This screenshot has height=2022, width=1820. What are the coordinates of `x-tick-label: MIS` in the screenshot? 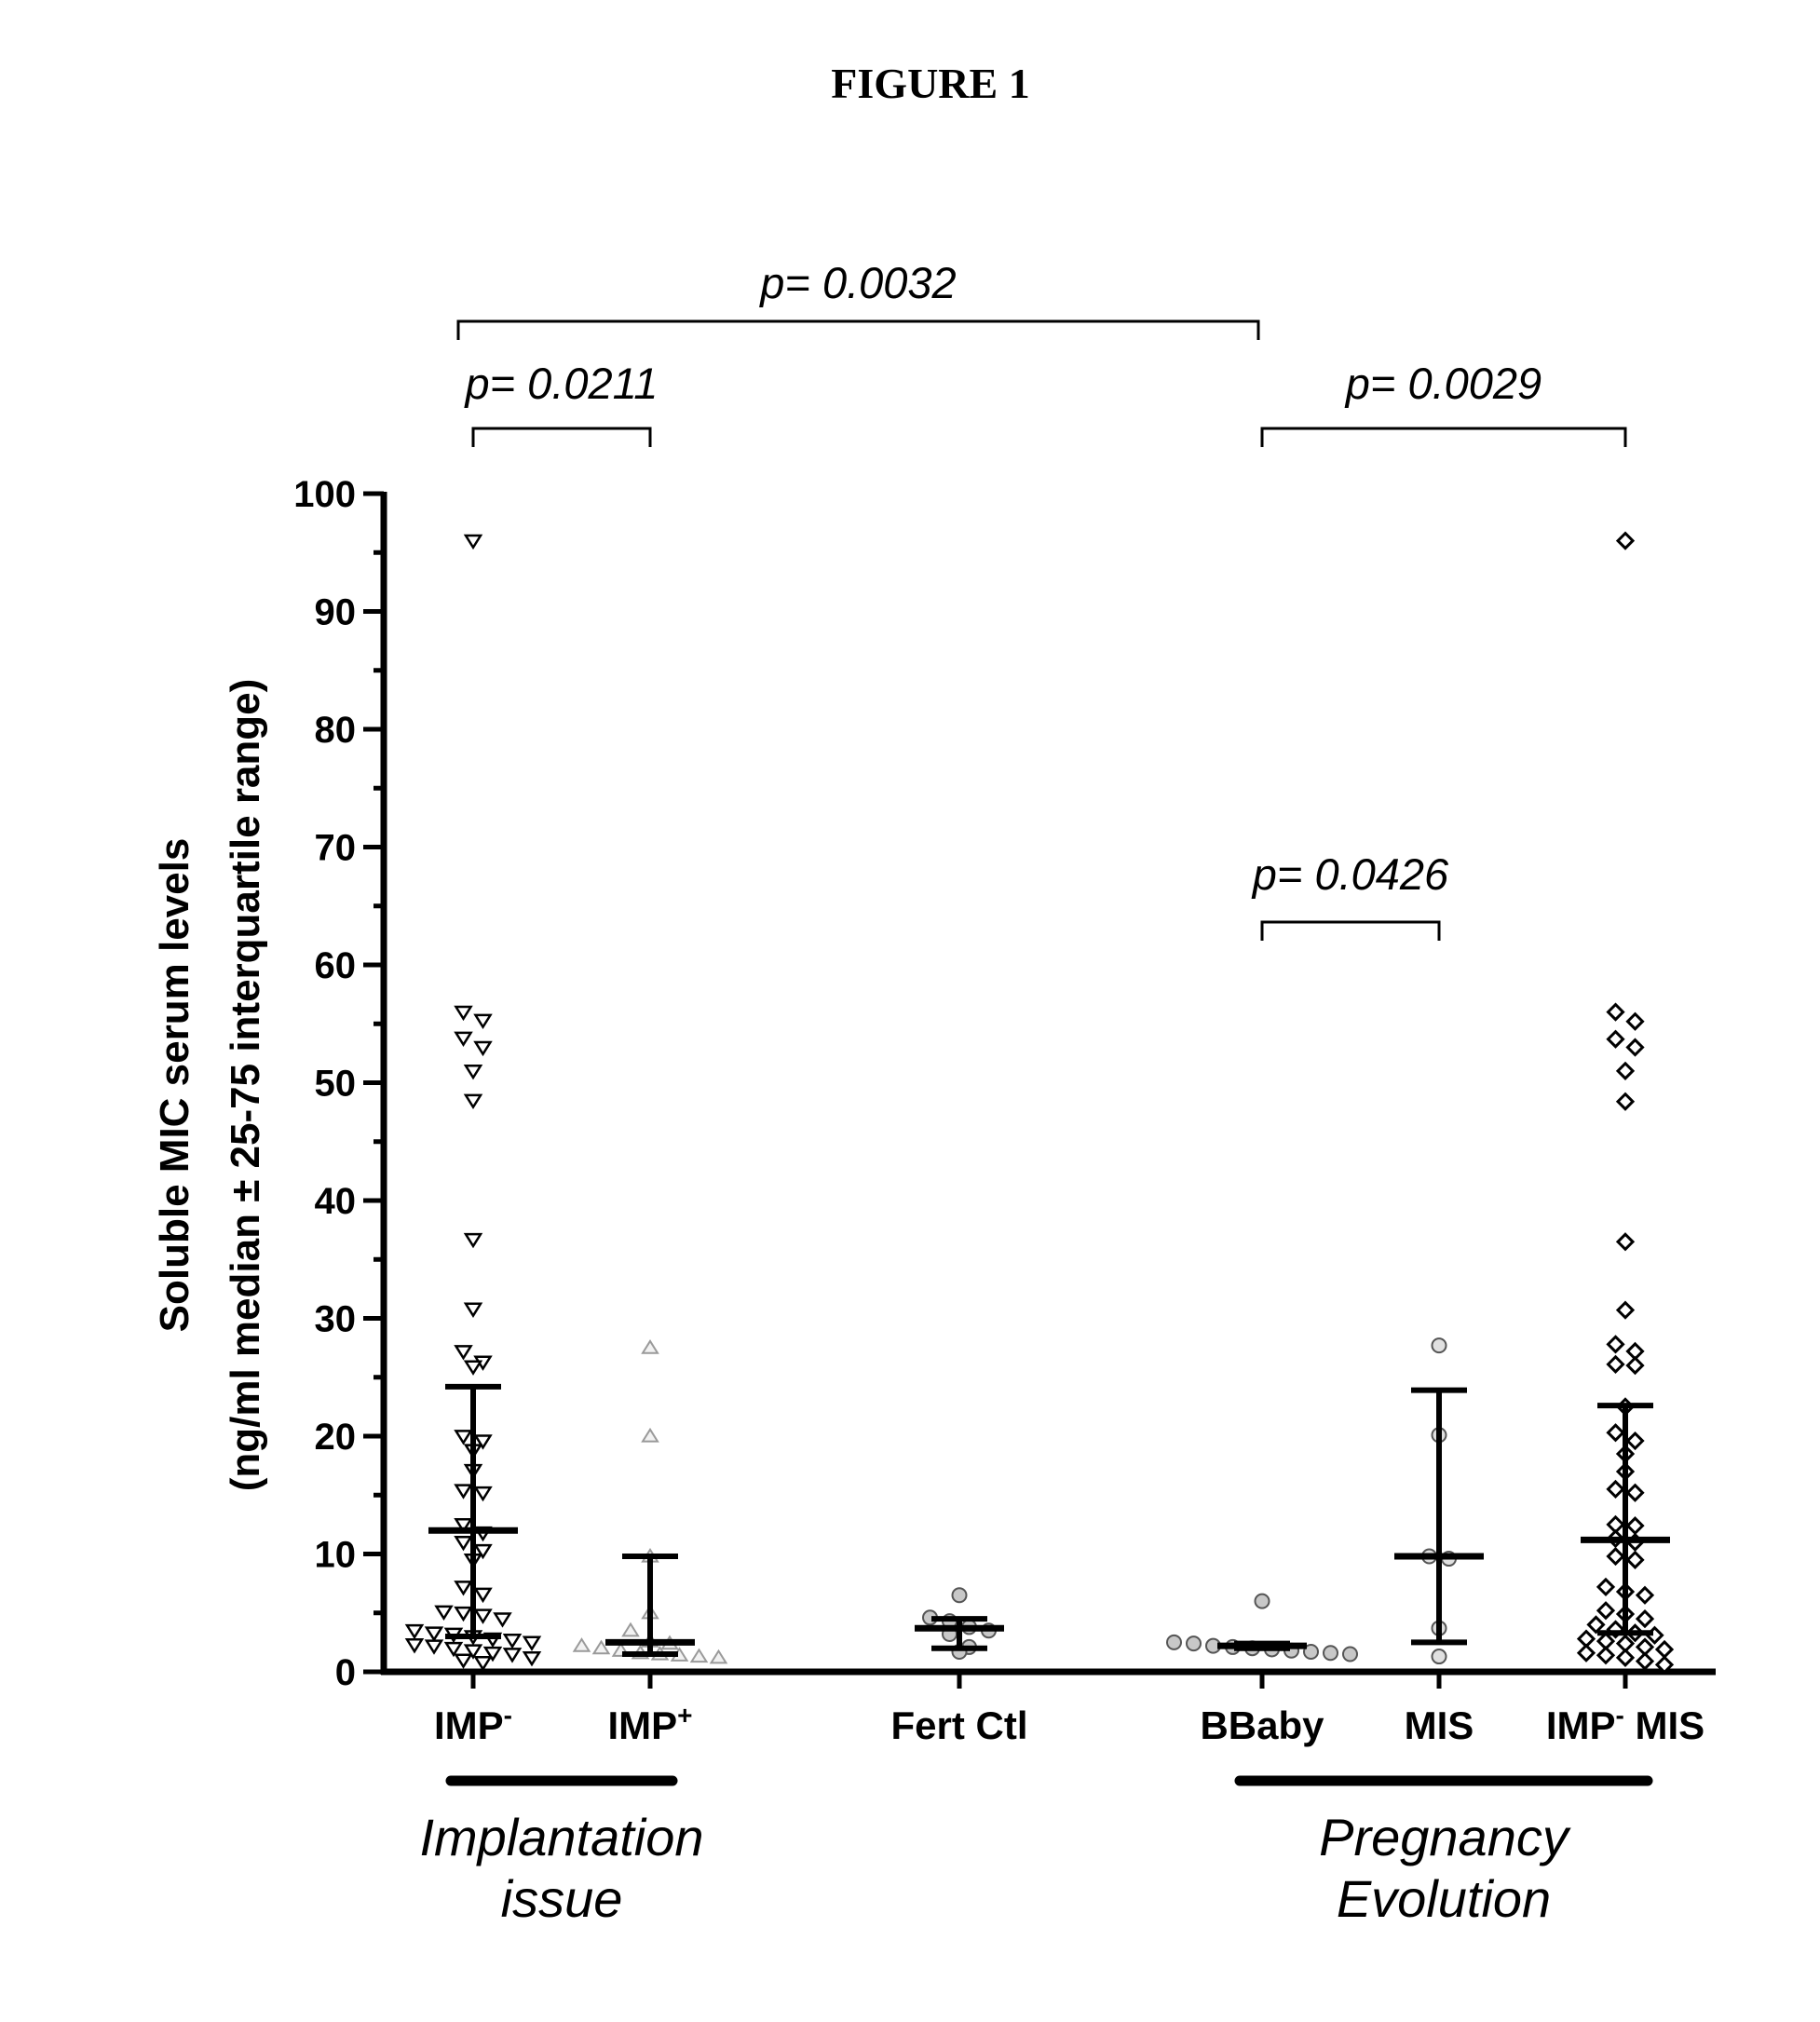 It's located at (1439, 1725).